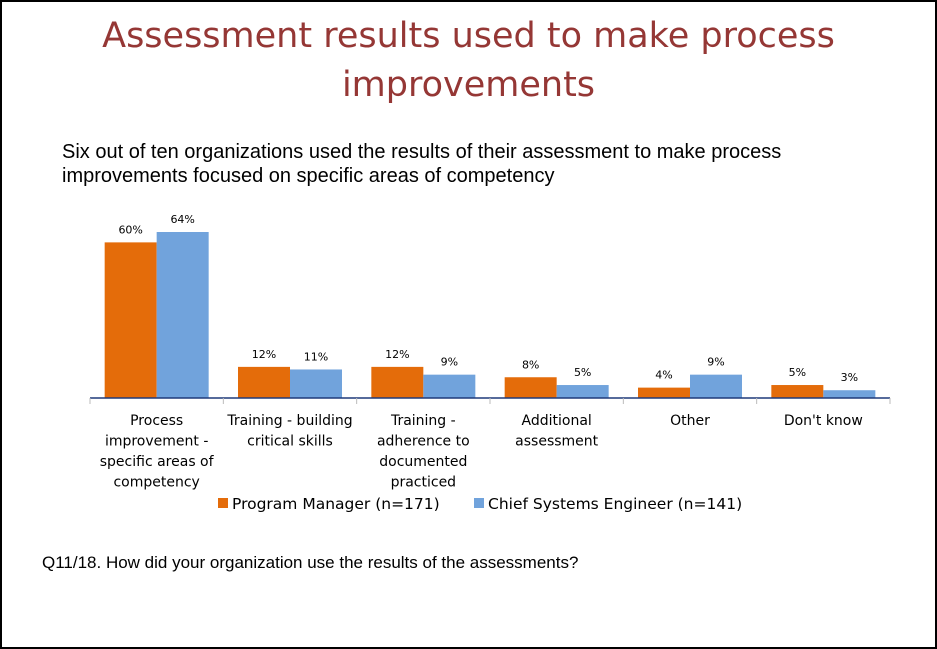 The image size is (937, 649). What do you see at coordinates (316, 356) in the screenshot?
I see `data-label: 11%` at bounding box center [316, 356].